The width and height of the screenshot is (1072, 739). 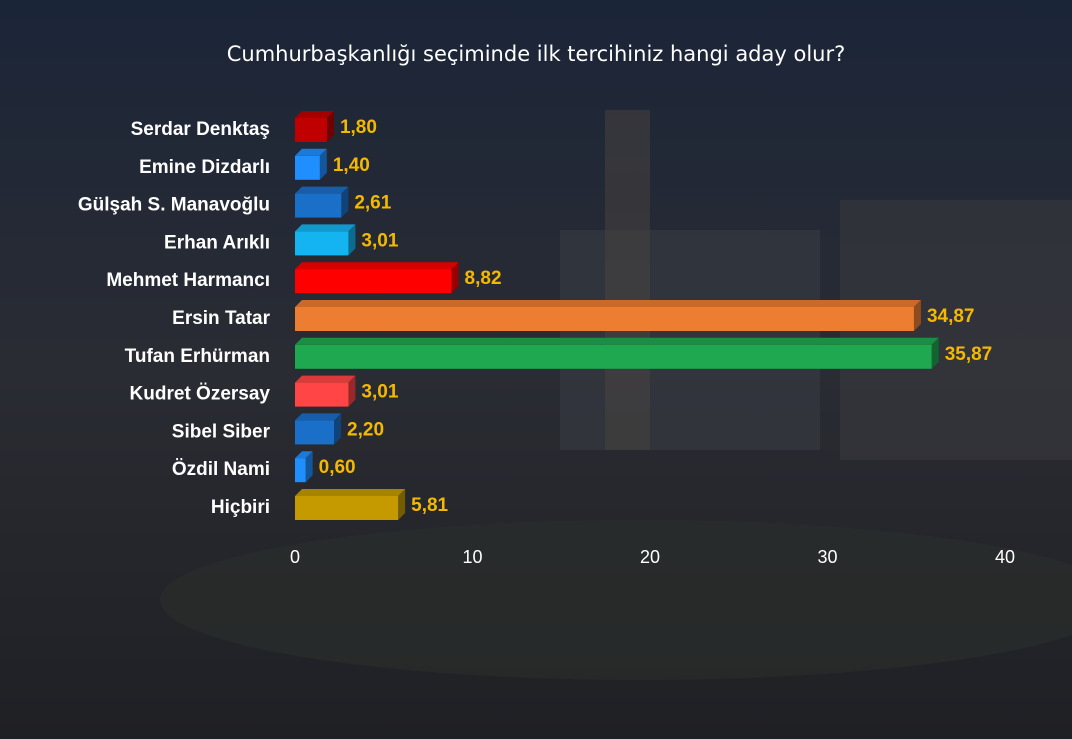 I want to click on y-tick-label: Erhan Arıklı, so click(x=217, y=242).